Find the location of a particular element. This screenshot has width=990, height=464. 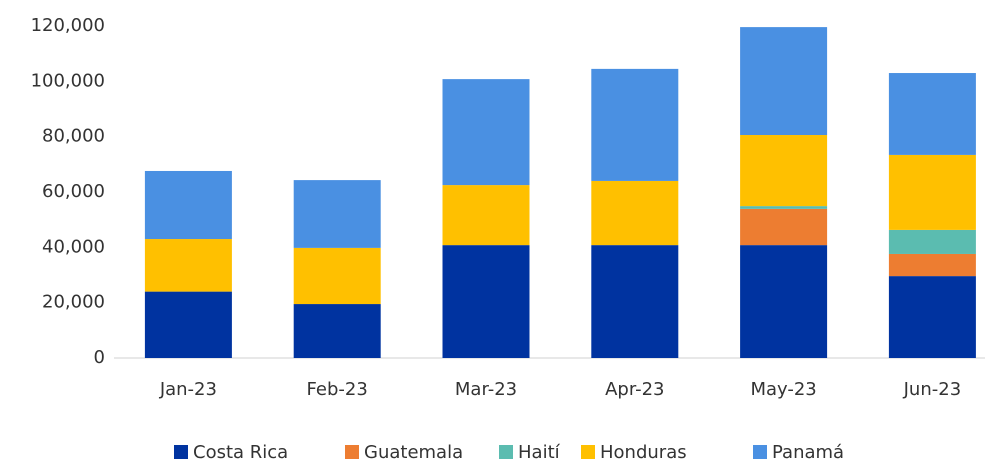

legend-label: Panamá is located at coordinates (808, 452).